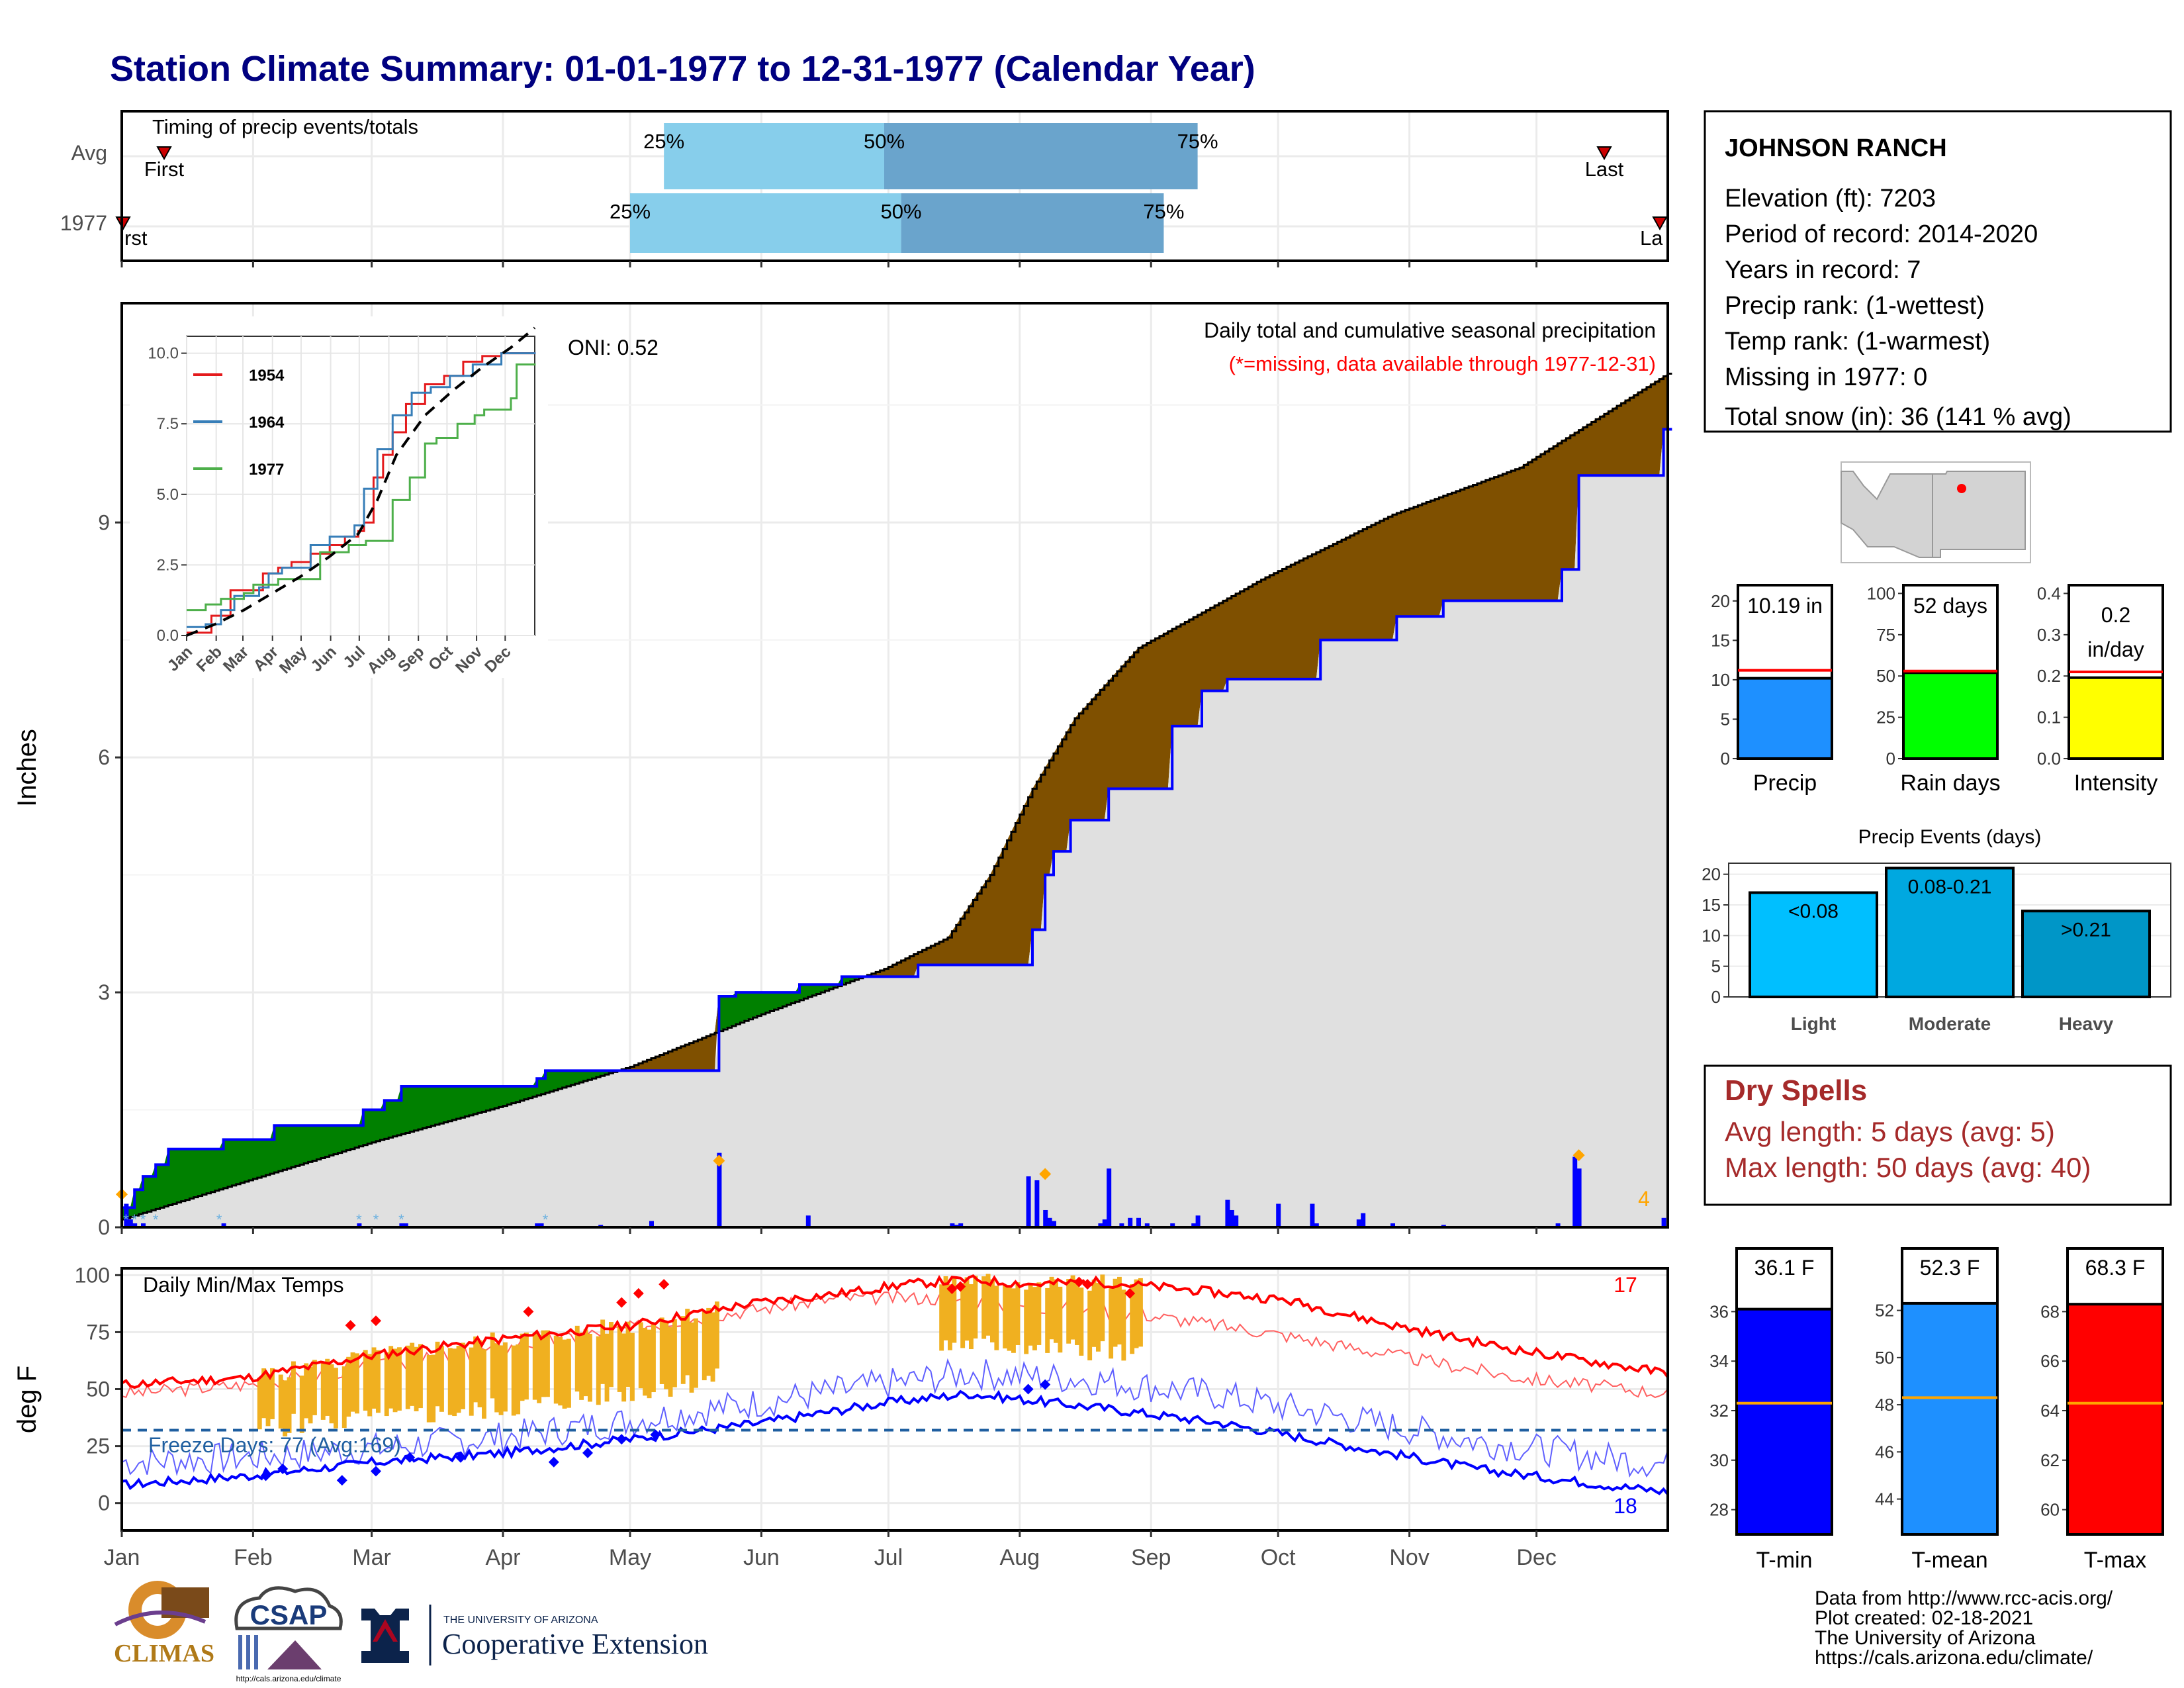 The image size is (2184, 1688). I want to click on hot-count: 17, so click(1625, 1285).